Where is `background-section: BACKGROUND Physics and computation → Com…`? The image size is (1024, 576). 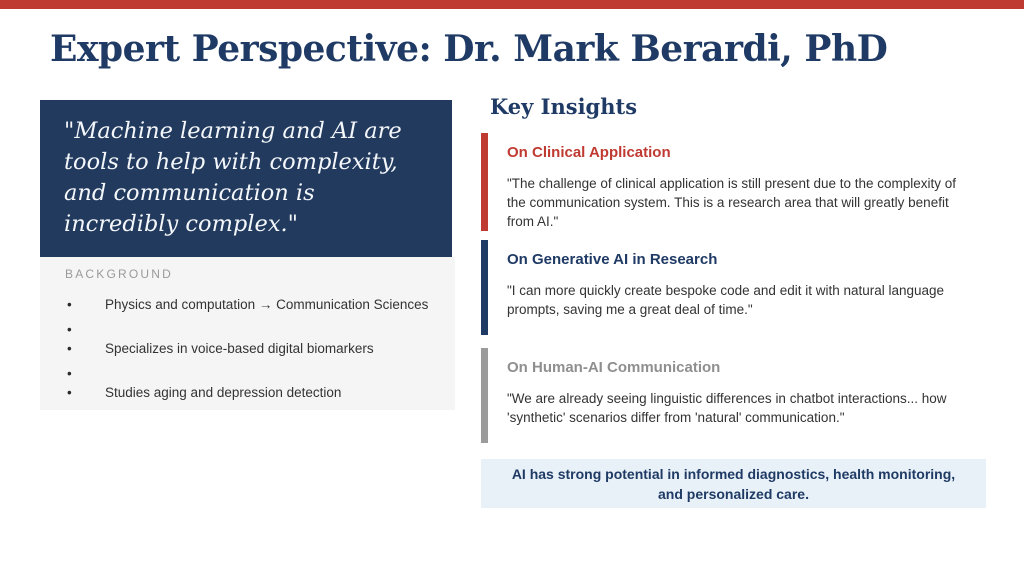 background-section: BACKGROUND Physics and computation → Com… is located at coordinates (247, 333).